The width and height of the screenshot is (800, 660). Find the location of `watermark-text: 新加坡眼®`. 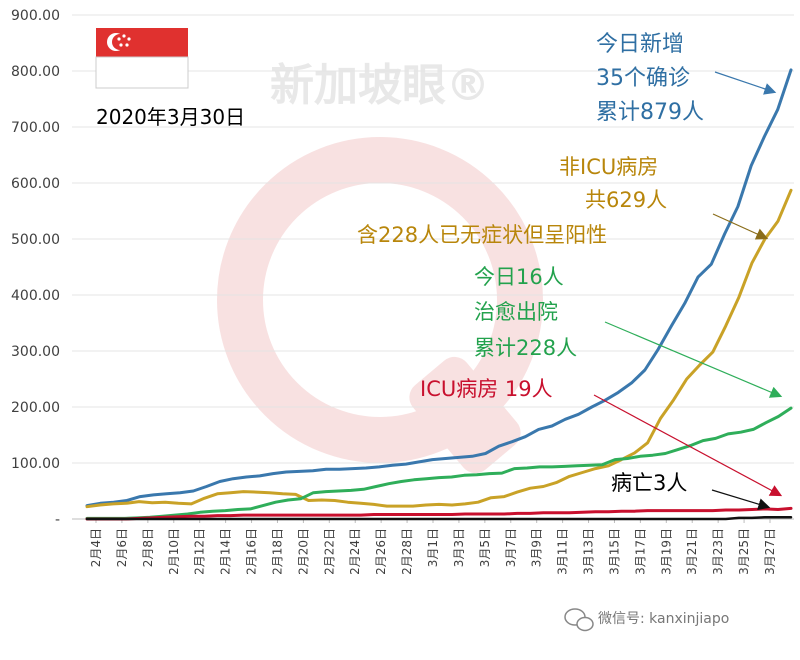

watermark-text: 新加坡眼® is located at coordinates (380, 85).